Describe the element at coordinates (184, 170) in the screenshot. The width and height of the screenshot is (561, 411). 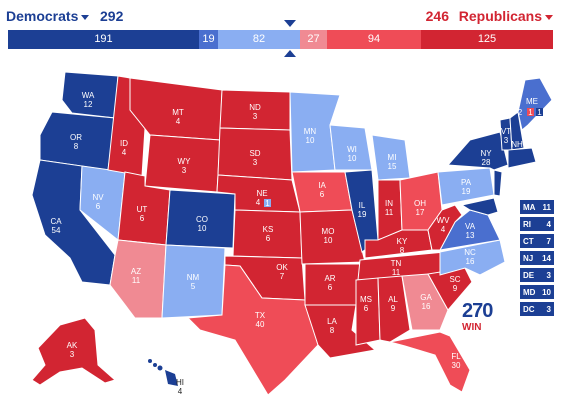
I see `state-wy-votes: 3` at that location.